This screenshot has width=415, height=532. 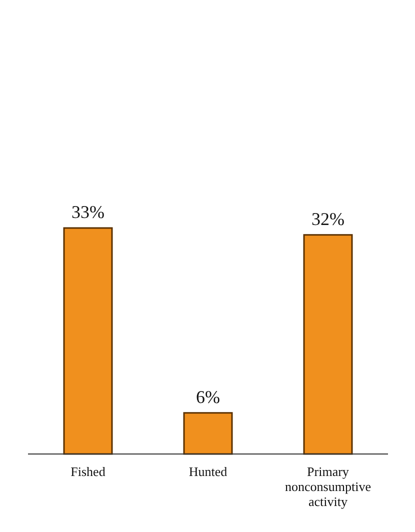 I want to click on data-label: 6%, so click(x=208, y=396).